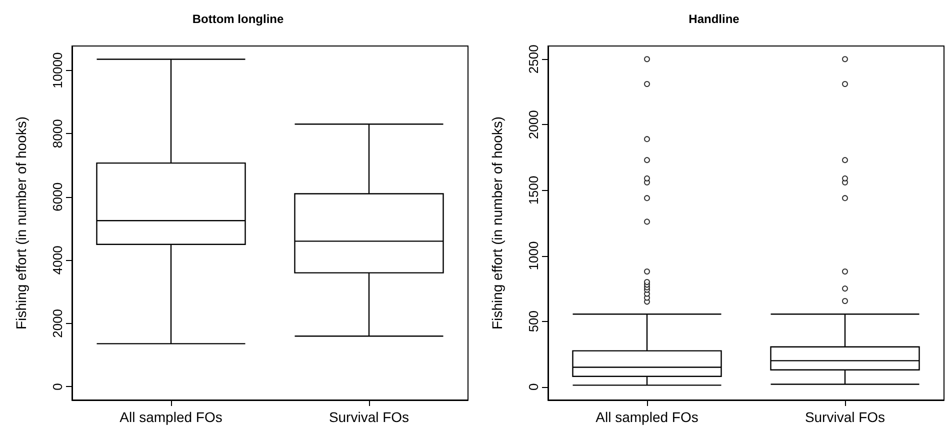 Image resolution: width=952 pixels, height=434 pixels. I want to click on y-tick-label: 1000, so click(533, 255).